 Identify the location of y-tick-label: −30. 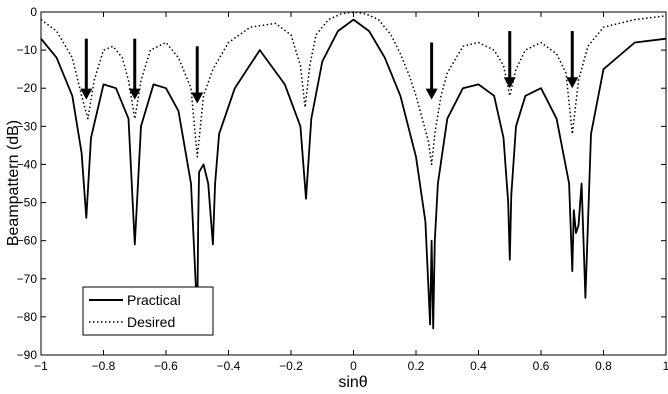
(27, 126).